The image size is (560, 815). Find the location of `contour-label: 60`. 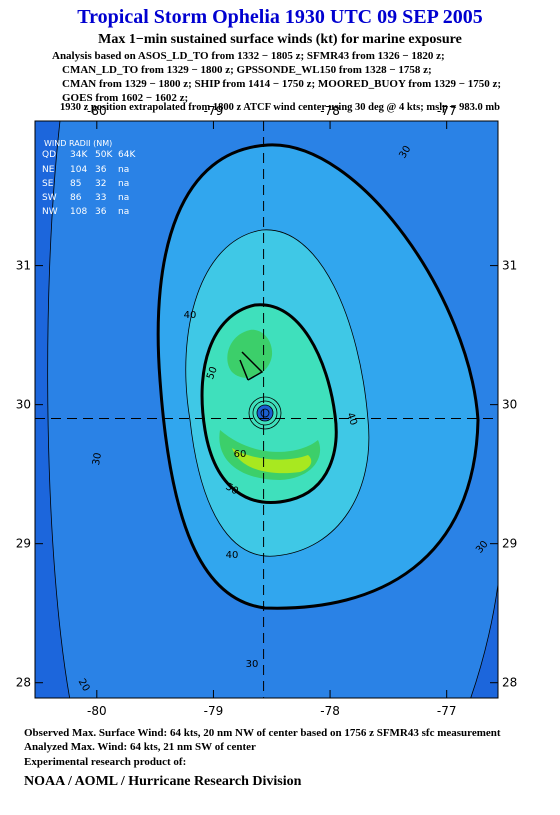

contour-label: 60 is located at coordinates (240, 454).